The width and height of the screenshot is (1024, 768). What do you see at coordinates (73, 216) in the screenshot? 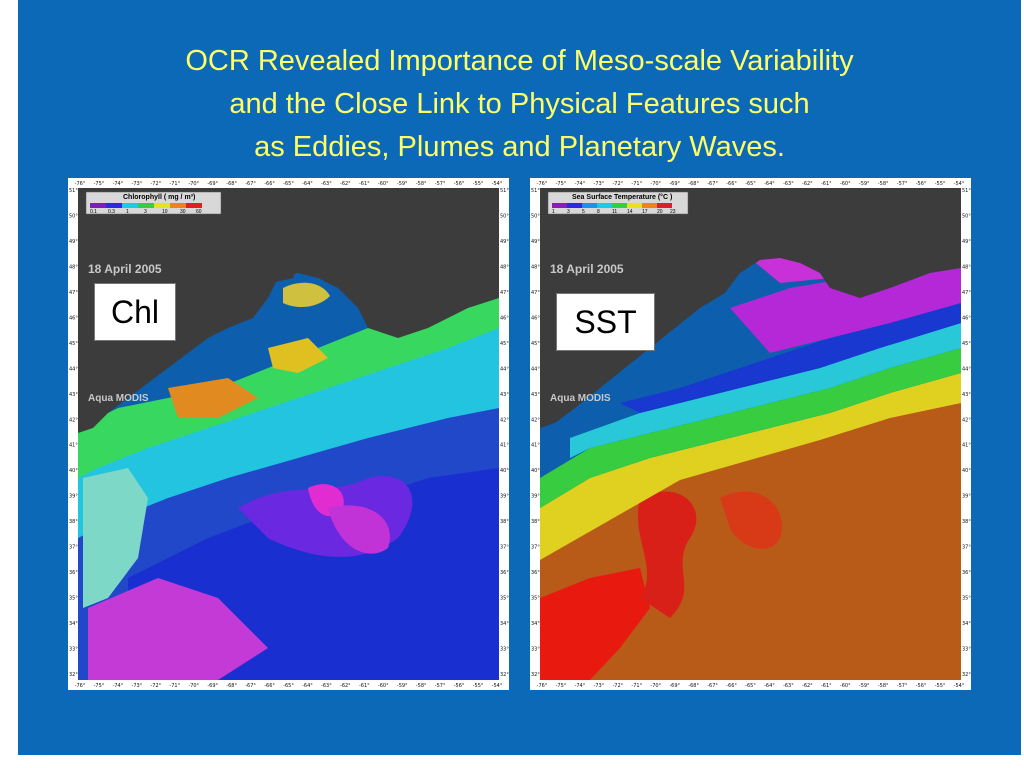
I see `latitude-tick-label: 50°` at bounding box center [73, 216].